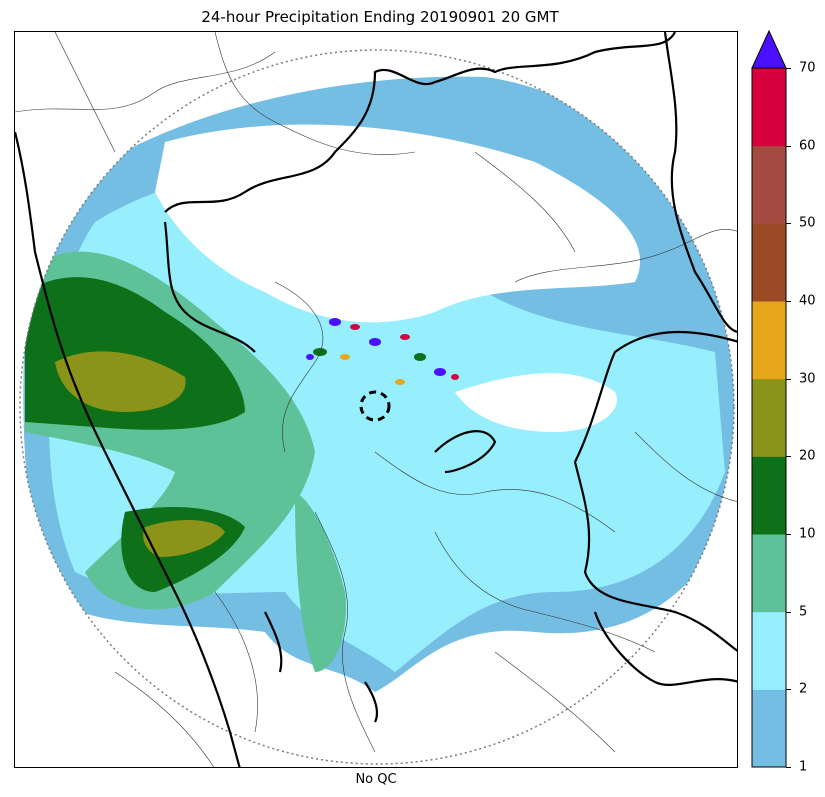  I want to click on no-precip-region, so click(398, 223).